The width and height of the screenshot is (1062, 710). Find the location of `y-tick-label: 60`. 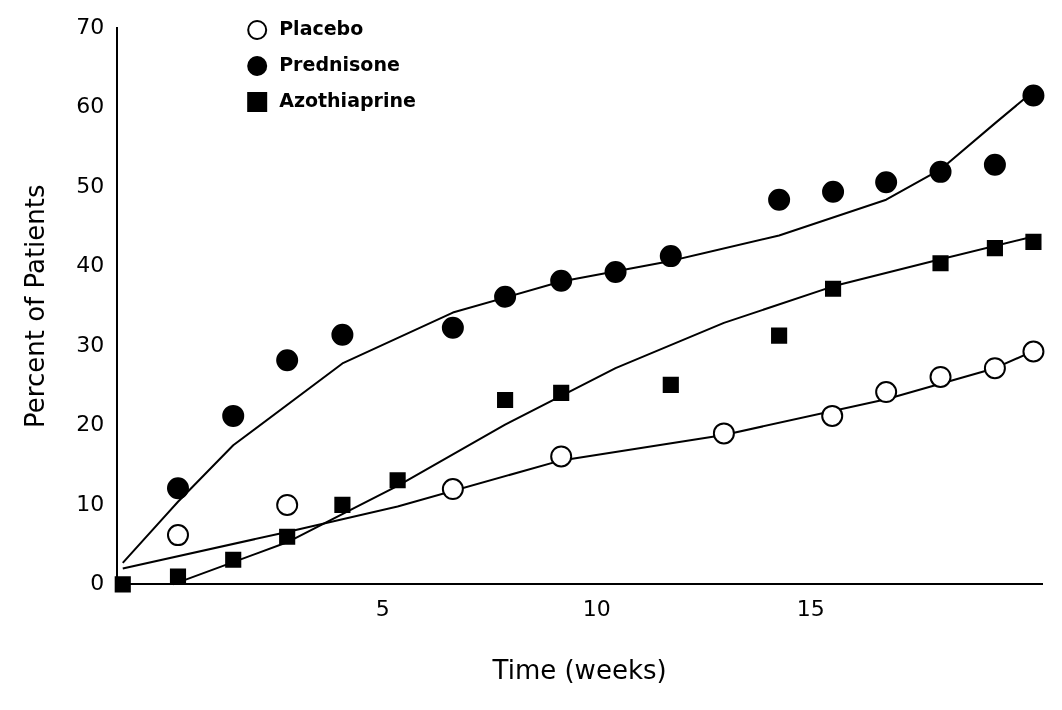

y-tick-label: 60 is located at coordinates (90, 106).